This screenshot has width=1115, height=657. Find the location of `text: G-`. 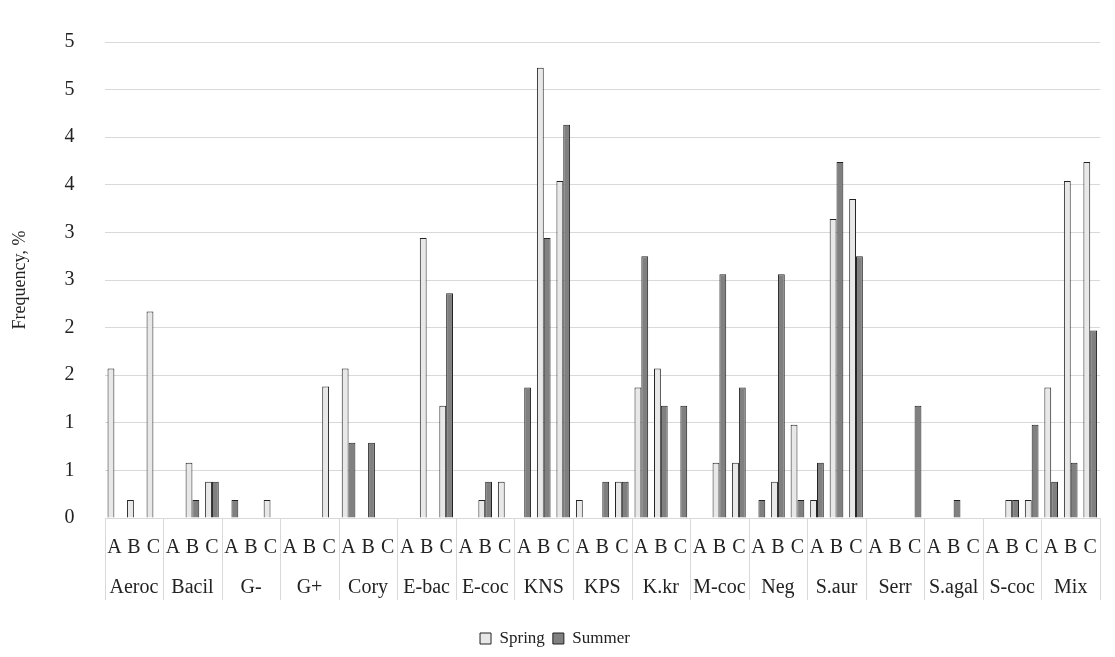

text: G- is located at coordinates (251, 586).